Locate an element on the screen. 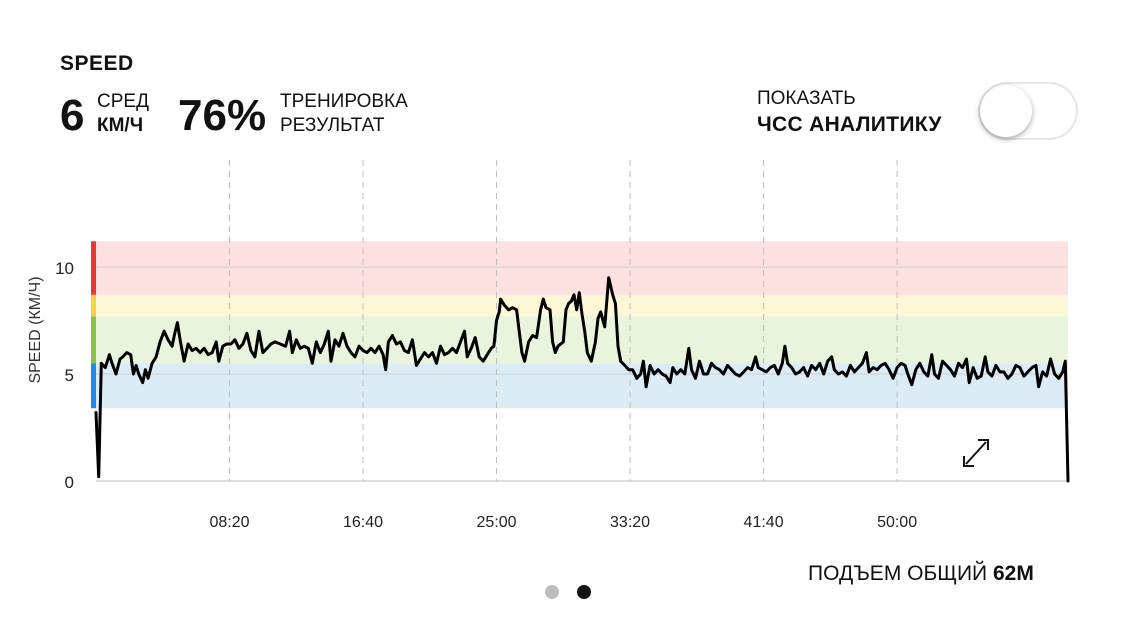 This screenshot has height=640, width=1136. y-tick-labels: 0 5 10 is located at coordinates (64, 375).